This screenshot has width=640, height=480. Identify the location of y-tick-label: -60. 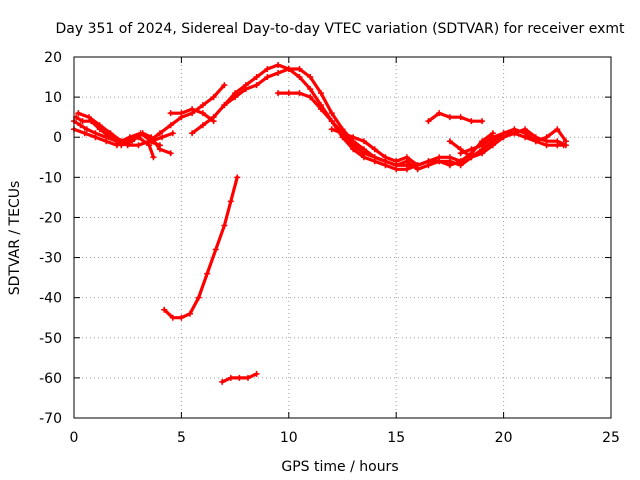
(50, 379).